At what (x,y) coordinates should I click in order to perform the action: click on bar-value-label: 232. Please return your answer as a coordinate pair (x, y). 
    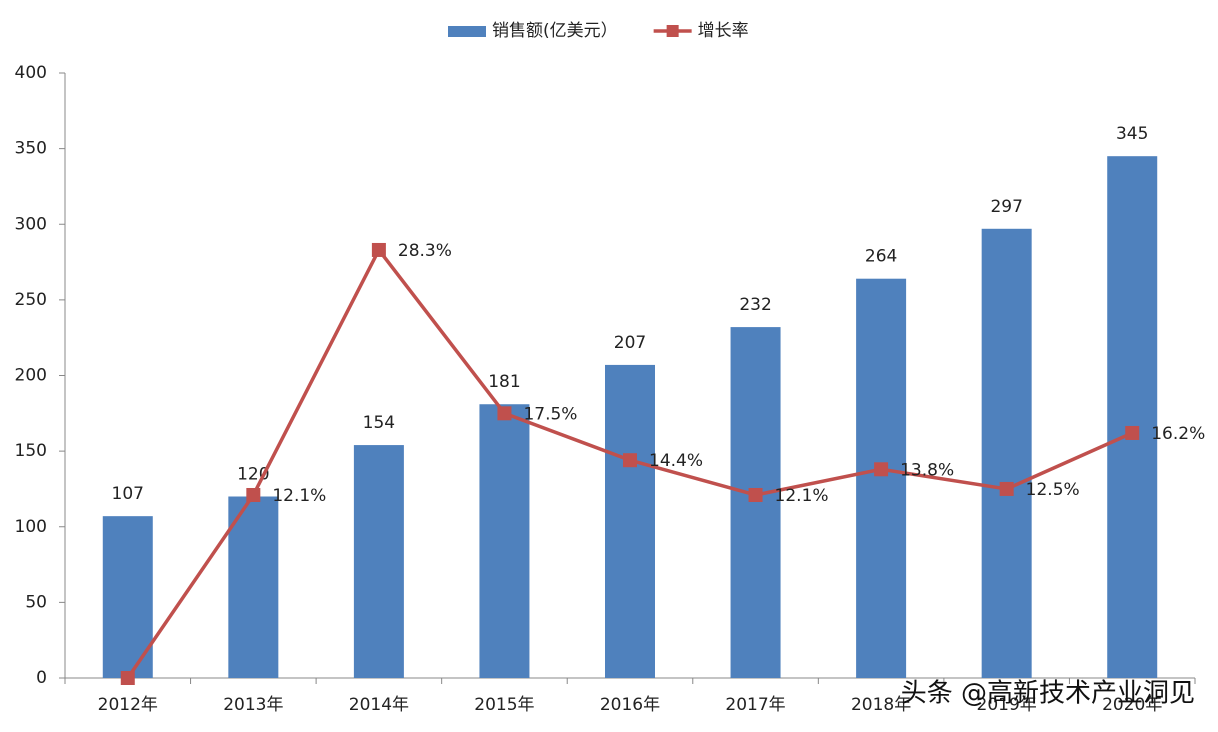
    Looking at the image, I should click on (755, 305).